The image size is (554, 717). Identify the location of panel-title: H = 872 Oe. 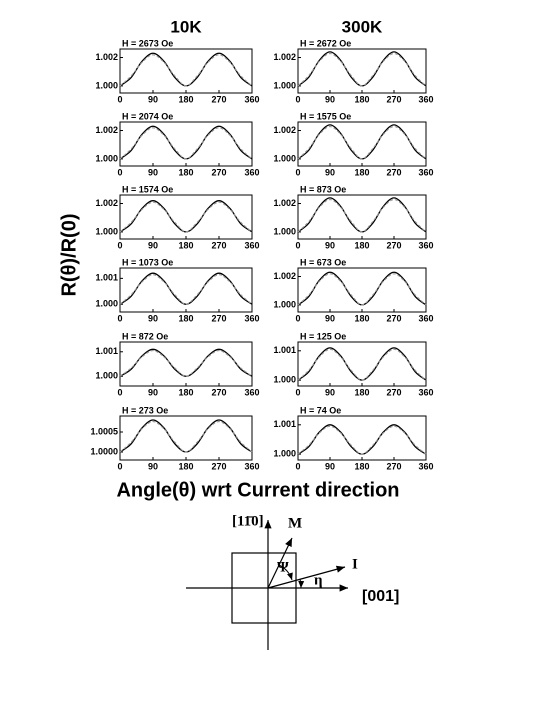
(145, 336).